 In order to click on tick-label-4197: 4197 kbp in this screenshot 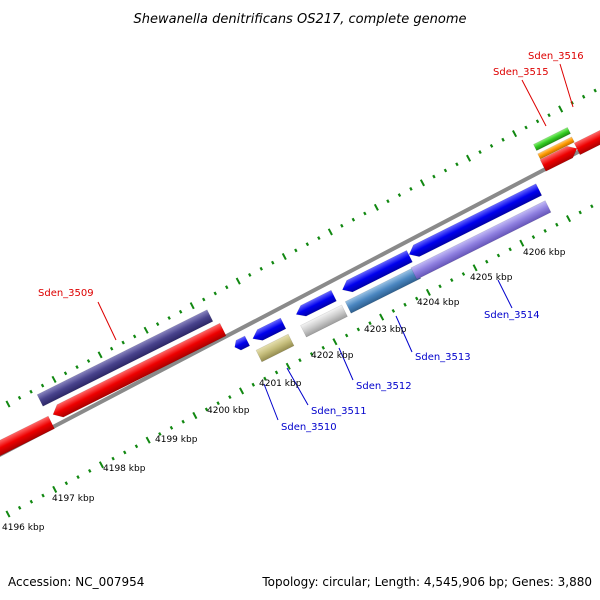, I will do `click(73, 499)`.